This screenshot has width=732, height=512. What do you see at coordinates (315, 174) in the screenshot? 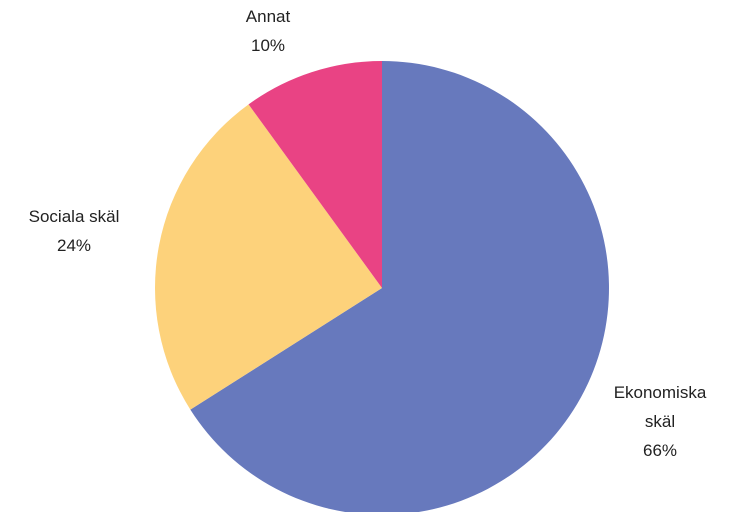
I see `pie-slice` at bounding box center [315, 174].